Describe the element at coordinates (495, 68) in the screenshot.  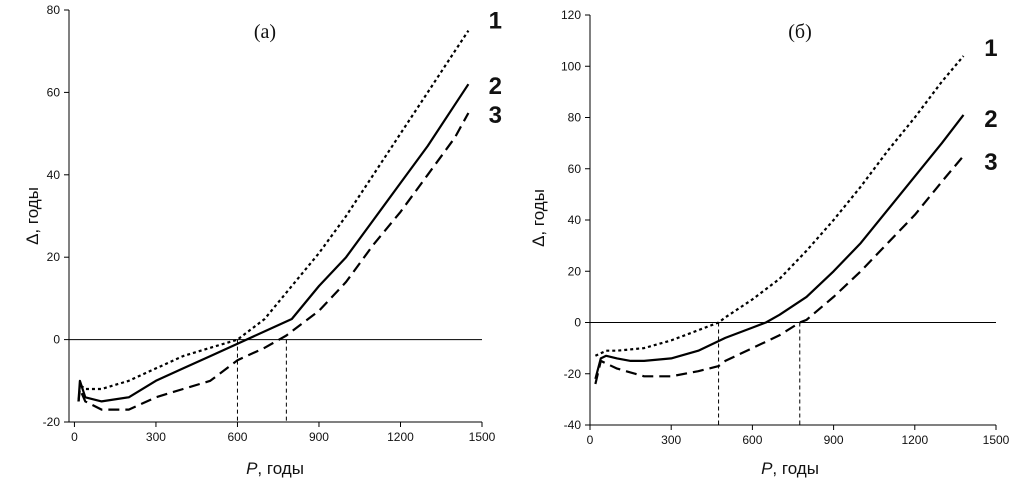
I see `series-labels: 1 23` at that location.